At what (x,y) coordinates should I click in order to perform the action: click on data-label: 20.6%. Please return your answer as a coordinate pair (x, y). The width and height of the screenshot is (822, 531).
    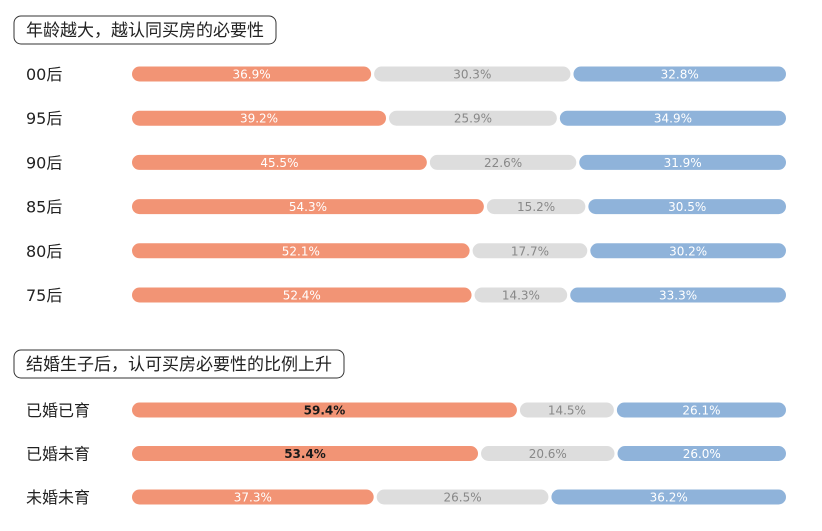
    Looking at the image, I should click on (548, 454).